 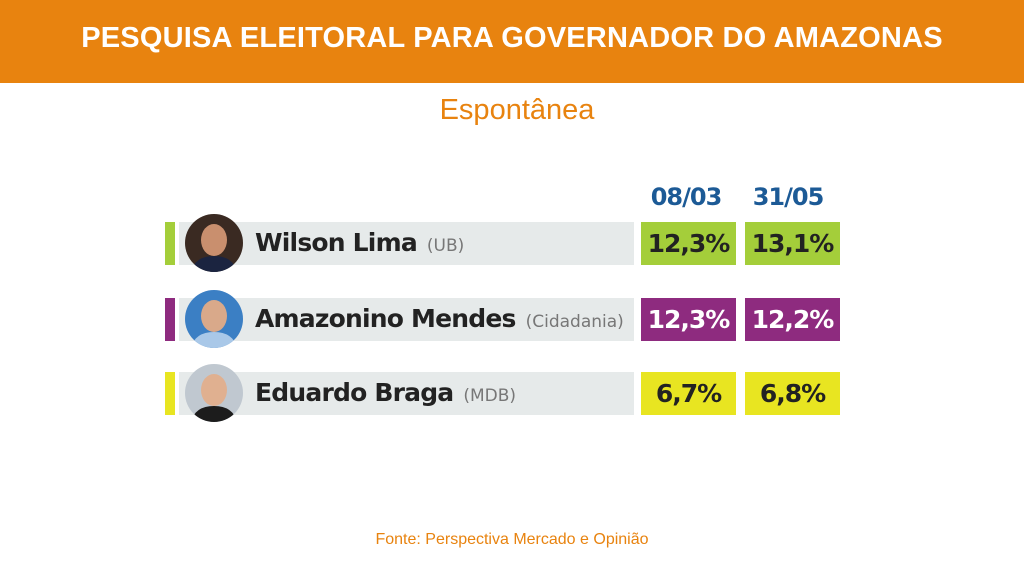 What do you see at coordinates (686, 197) in the screenshot?
I see `column-header-date-1: 08/03` at bounding box center [686, 197].